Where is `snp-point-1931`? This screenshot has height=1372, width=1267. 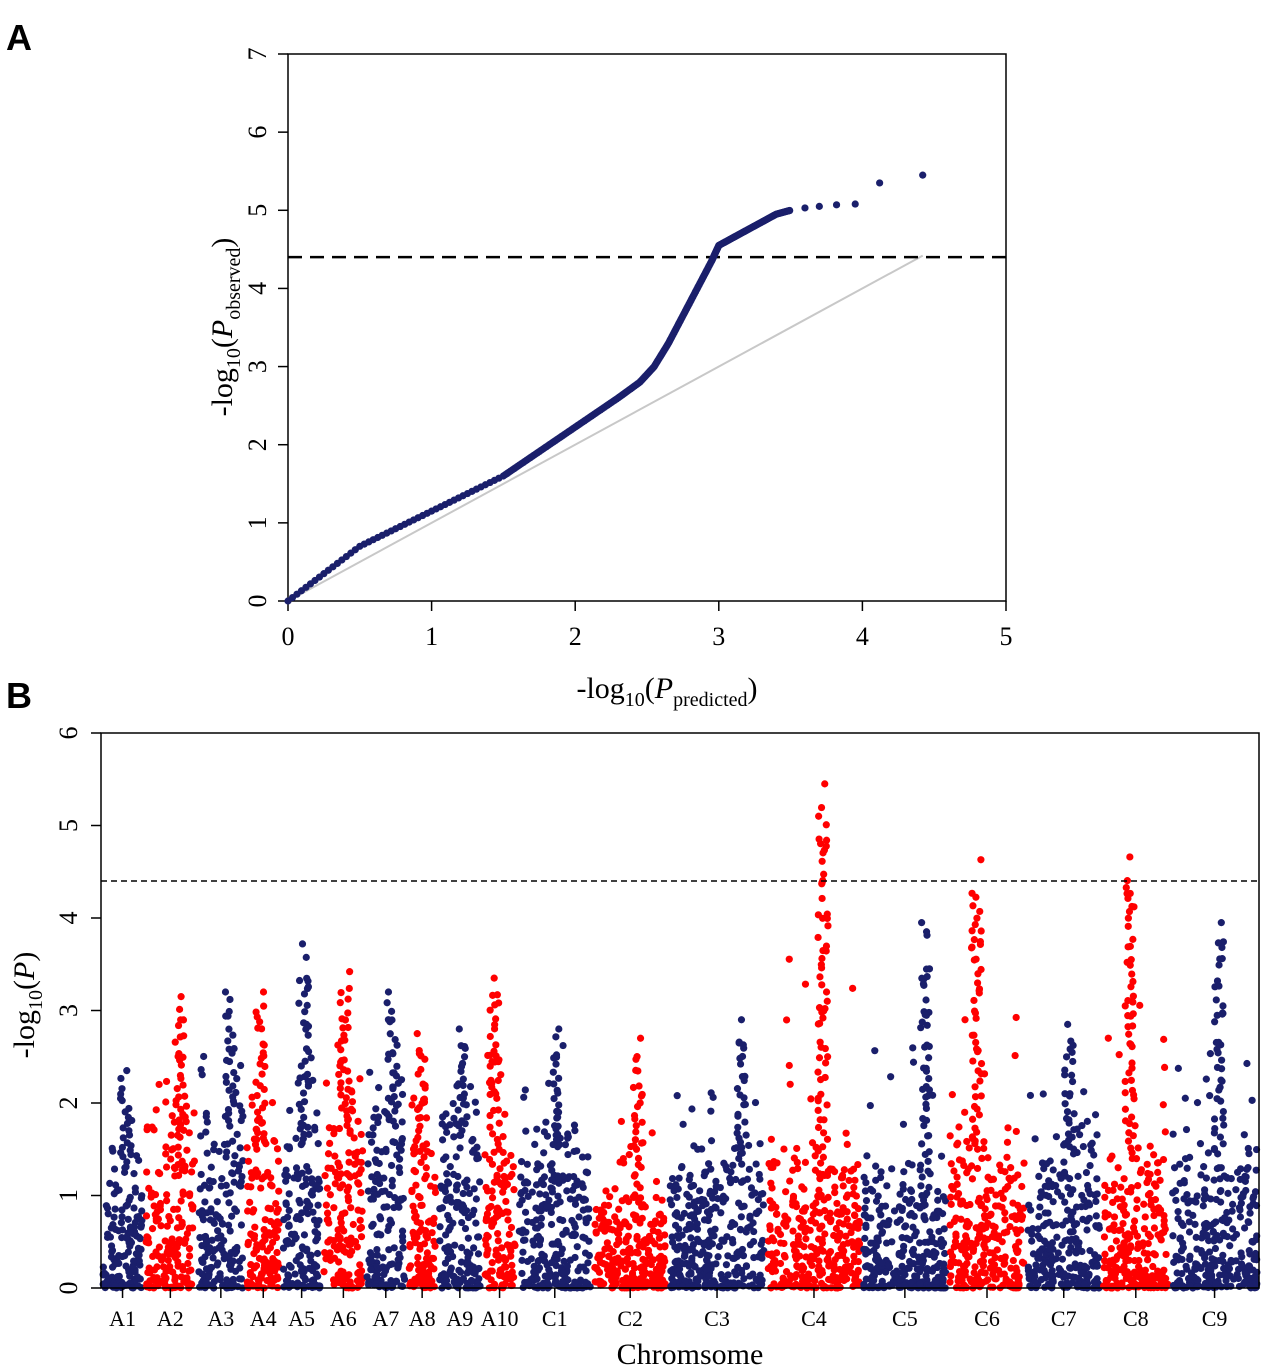 snp-point-1931 is located at coordinates (552, 1180).